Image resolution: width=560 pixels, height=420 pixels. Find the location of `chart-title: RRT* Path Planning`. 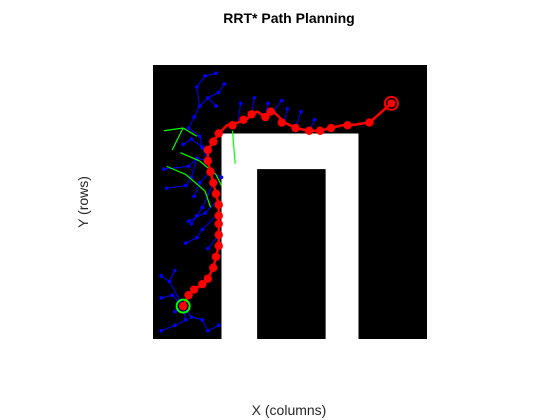

chart-title: RRT* Path Planning is located at coordinates (288, 18).